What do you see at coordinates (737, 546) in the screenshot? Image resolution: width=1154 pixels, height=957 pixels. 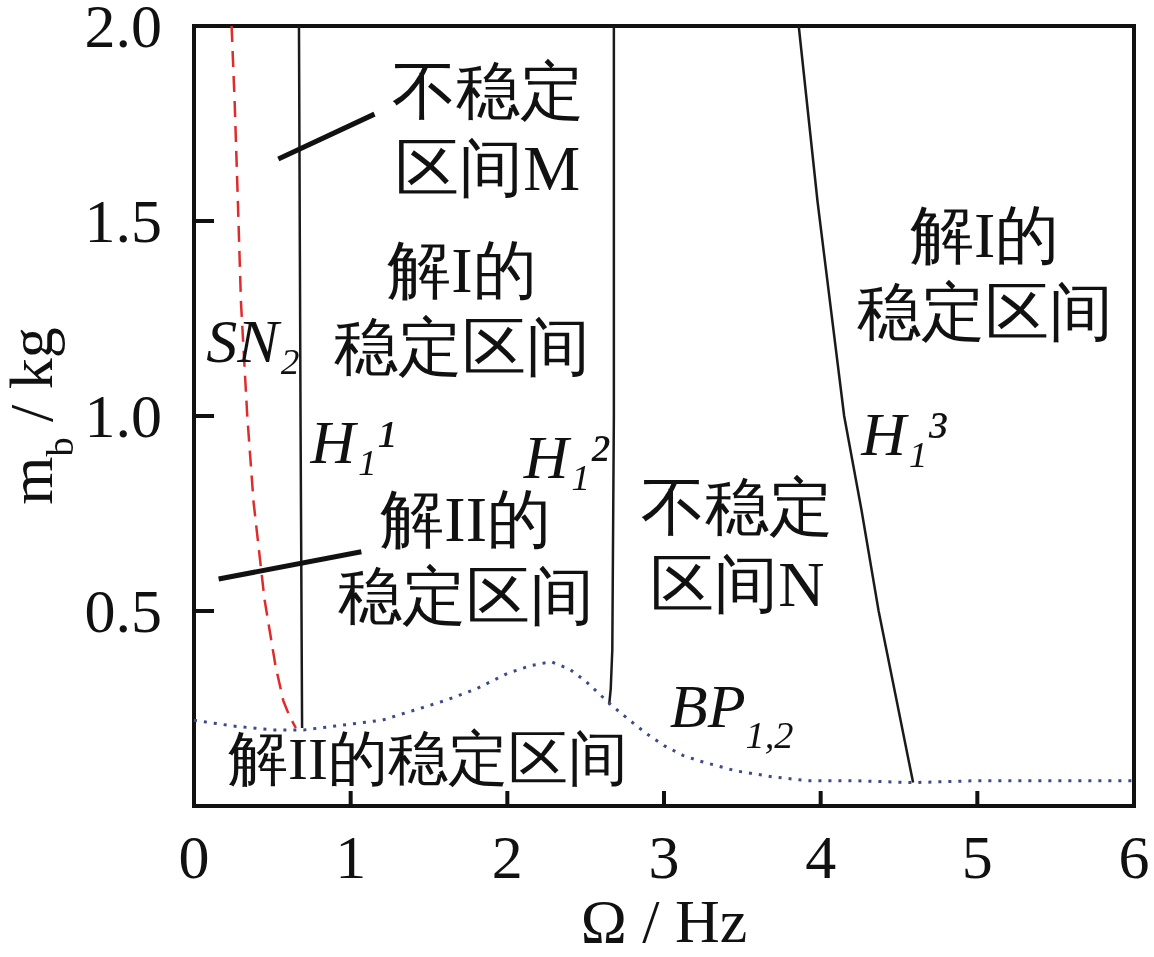 I see `annotation: 不稳定区间N` at bounding box center [737, 546].